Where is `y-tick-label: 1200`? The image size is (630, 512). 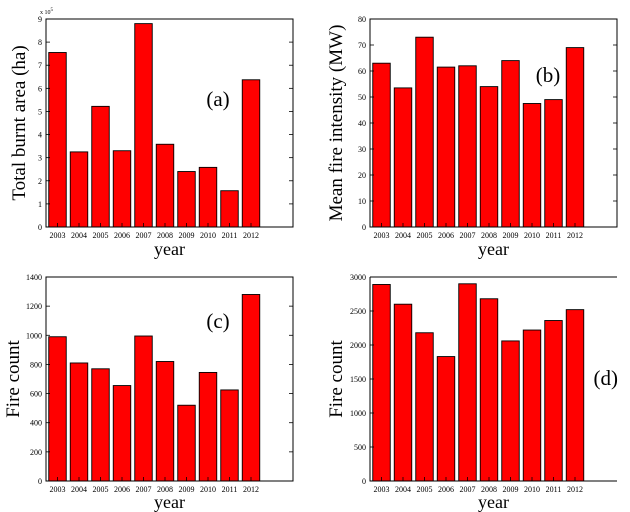 y-tick-label: 1200 is located at coordinates (34, 306).